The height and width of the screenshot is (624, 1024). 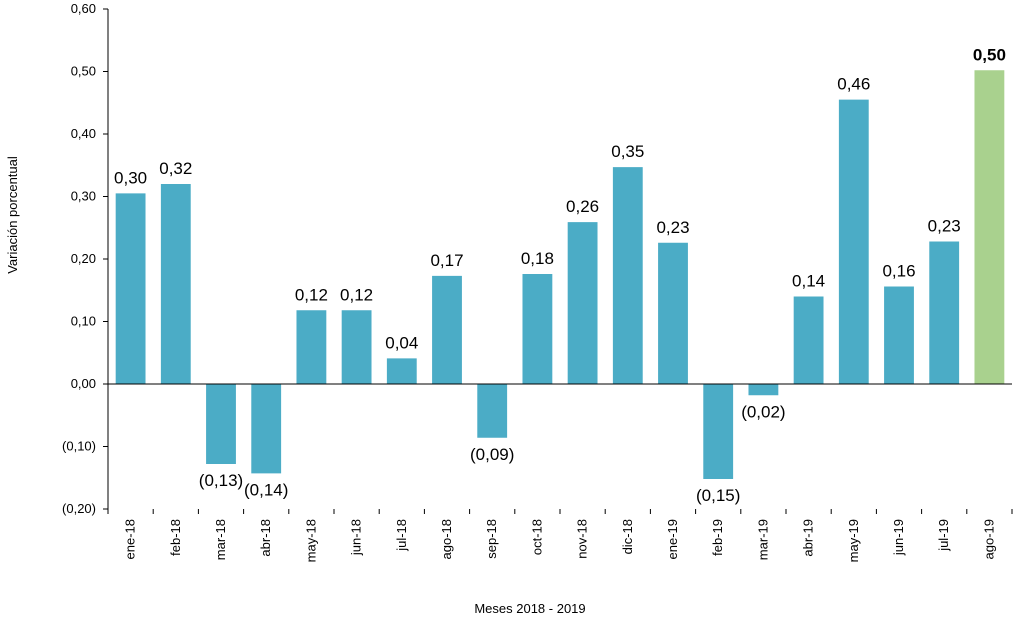 What do you see at coordinates (266, 489) in the screenshot?
I see `data-label-abr-18: (0,14)` at bounding box center [266, 489].